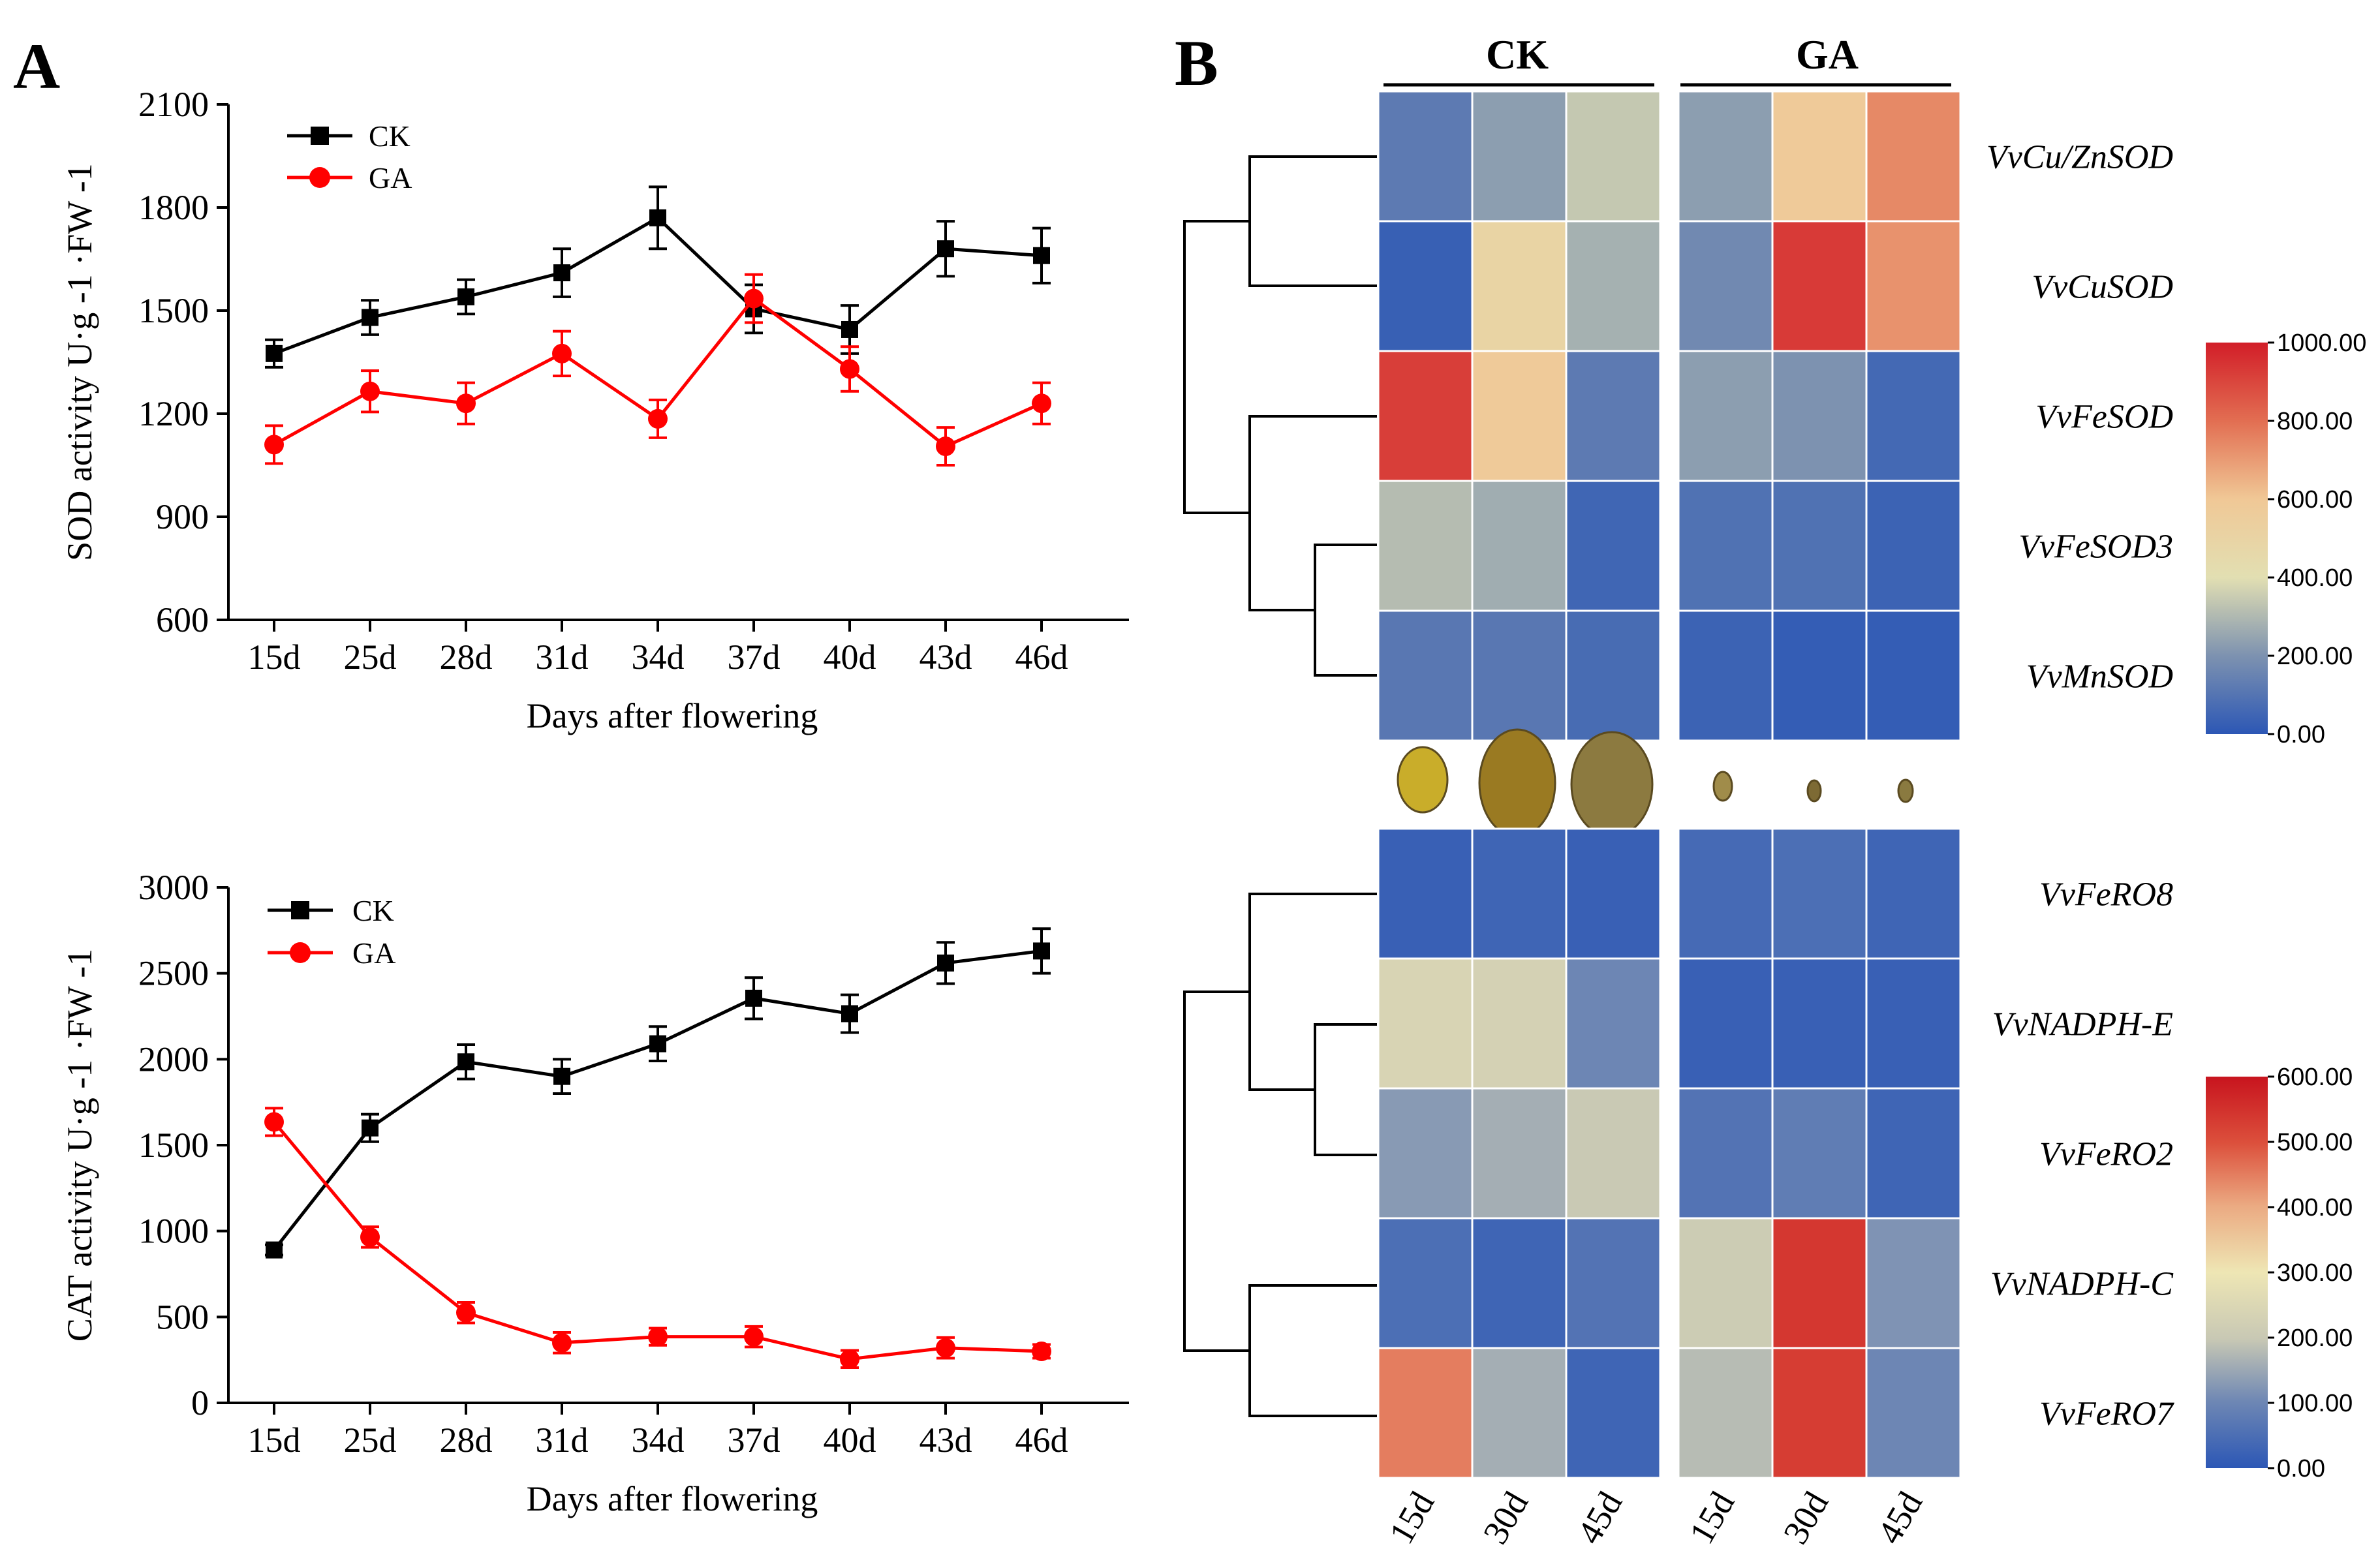 The height and width of the screenshot is (1566, 2380). I want to click on panel-label-a: A, so click(37, 66).